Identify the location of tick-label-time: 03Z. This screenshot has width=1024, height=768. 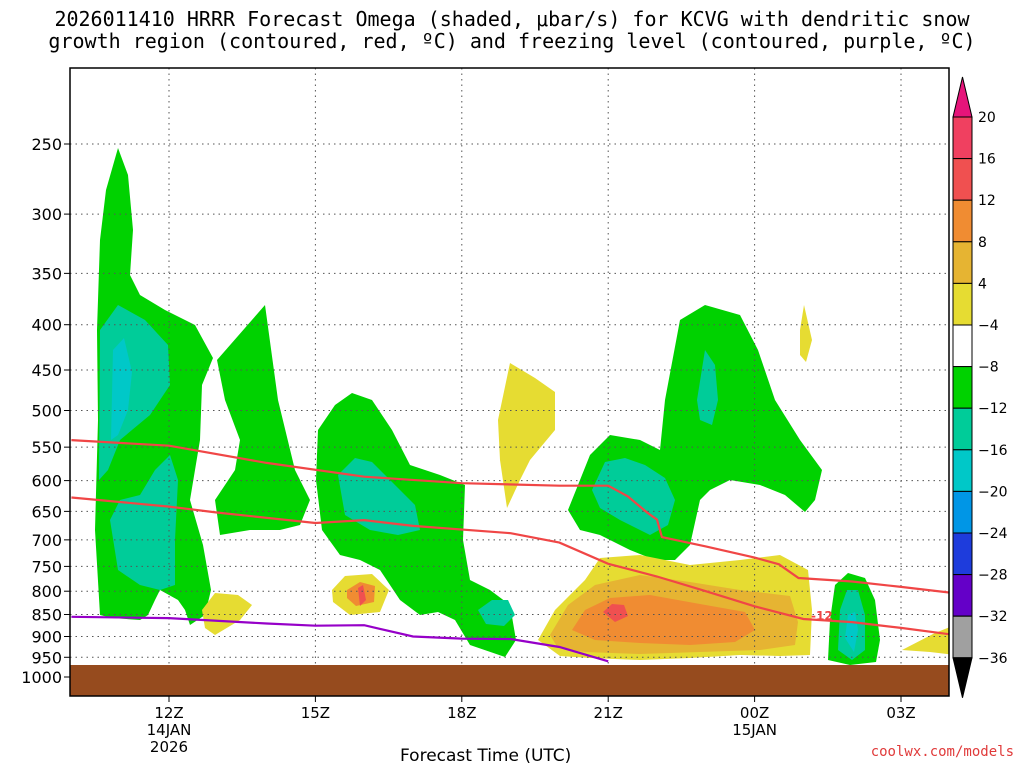
(900, 713).